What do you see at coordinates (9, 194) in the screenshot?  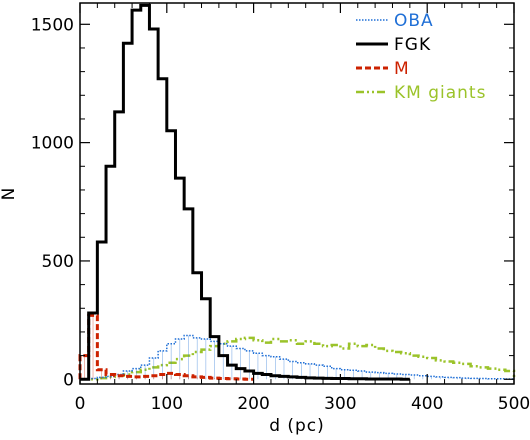 I see `y-axis-title: N` at bounding box center [9, 194].